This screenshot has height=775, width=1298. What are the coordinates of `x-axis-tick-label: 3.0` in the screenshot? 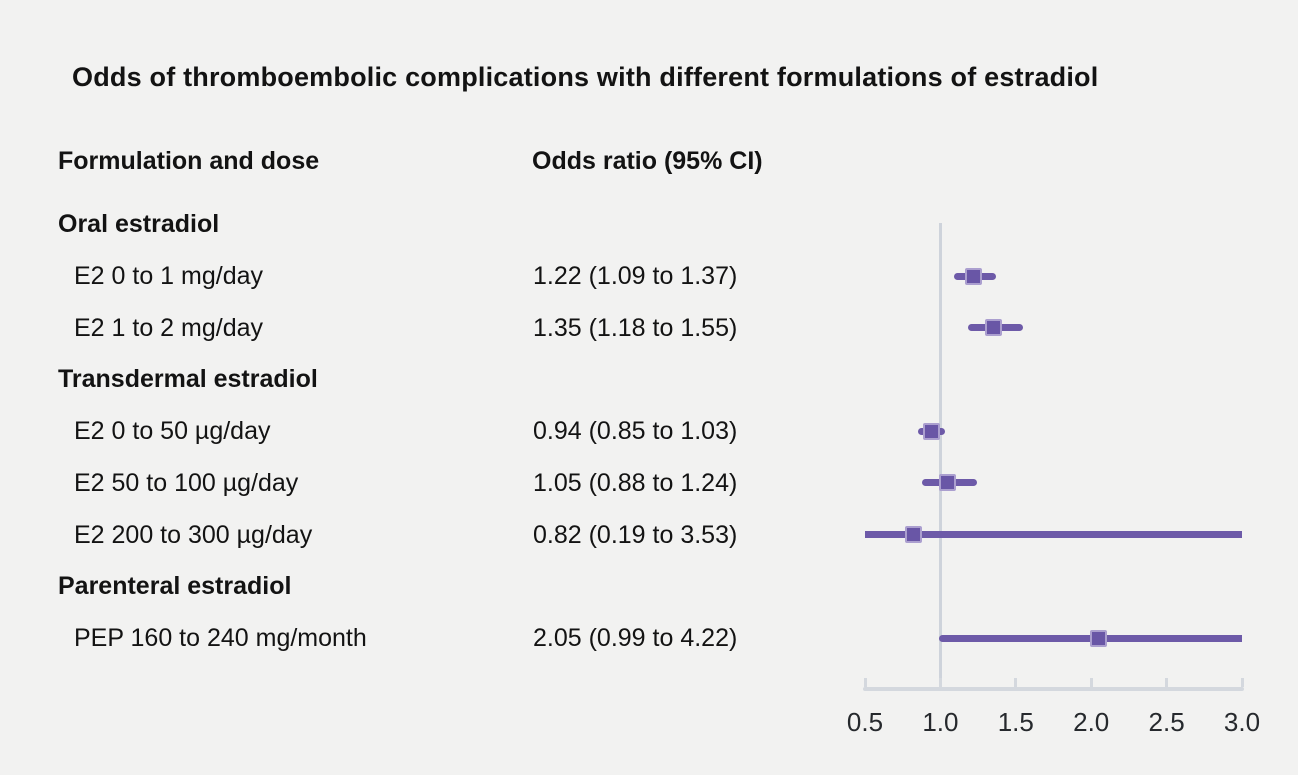 It's located at (1242, 722).